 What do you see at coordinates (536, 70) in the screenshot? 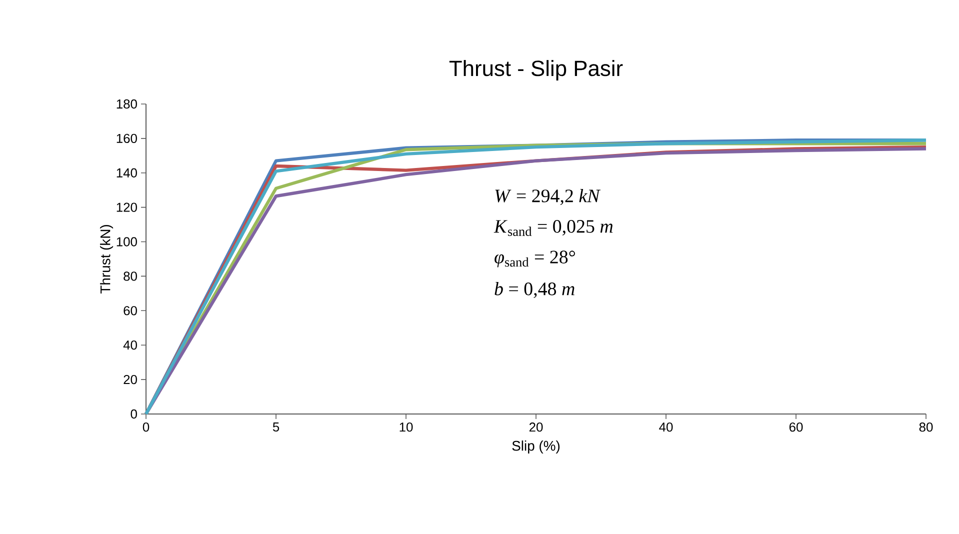
I see `chart-title: Thrust - Slip Pasir` at bounding box center [536, 70].